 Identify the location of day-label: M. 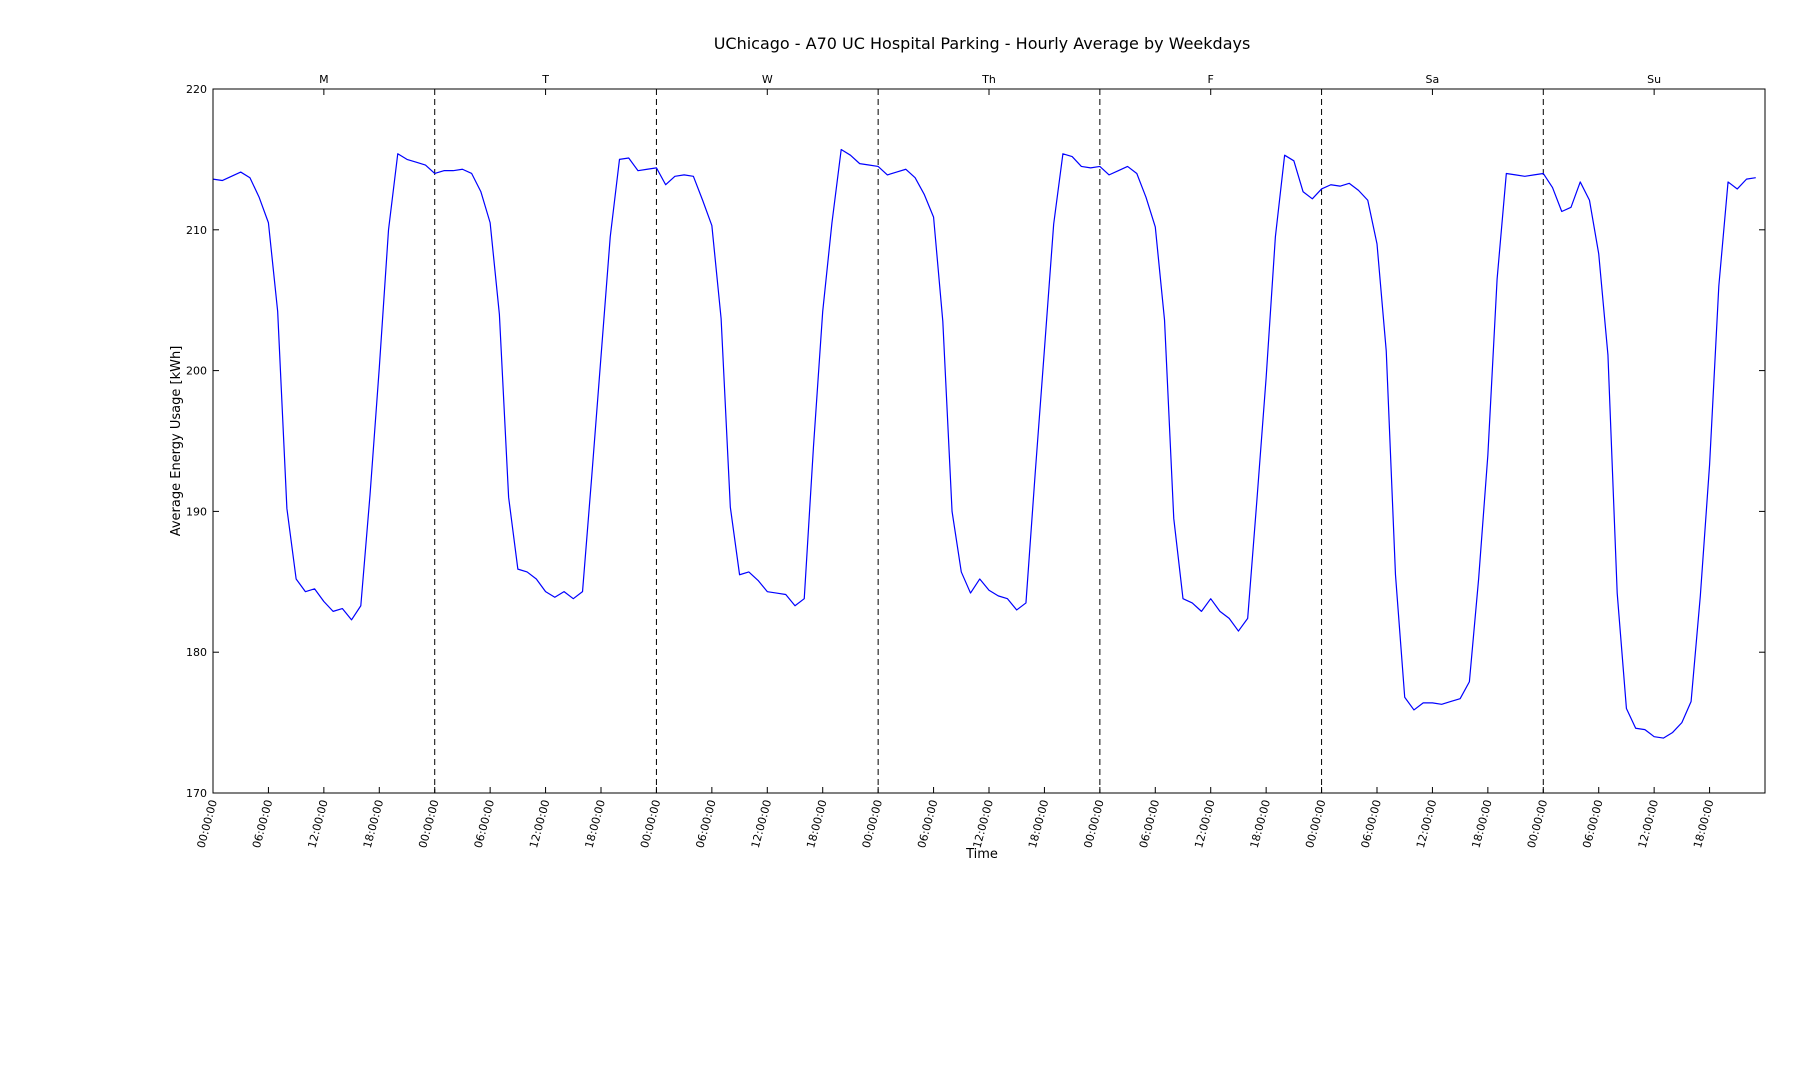
(324, 79).